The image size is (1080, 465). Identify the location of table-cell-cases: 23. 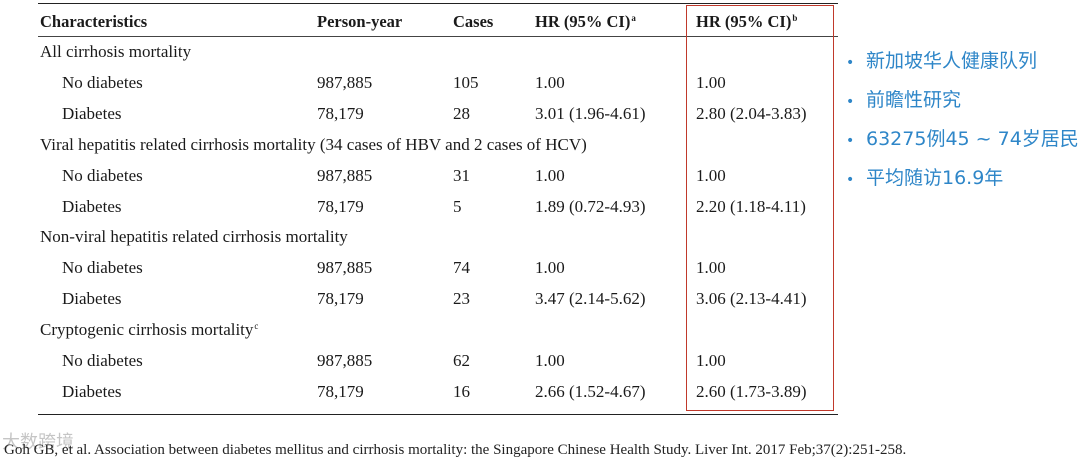
(461, 299).